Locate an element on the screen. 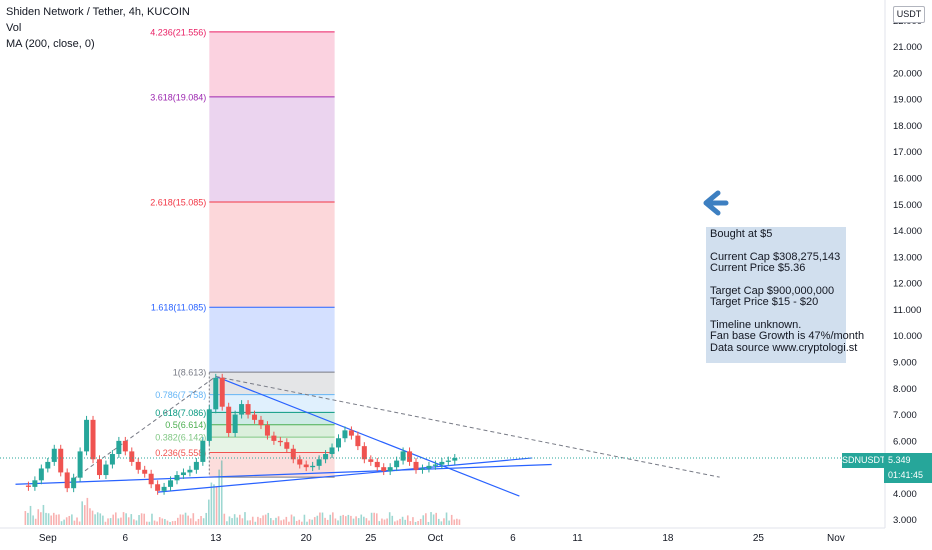 The image size is (932, 550). note-gap is located at coordinates (778, 246).